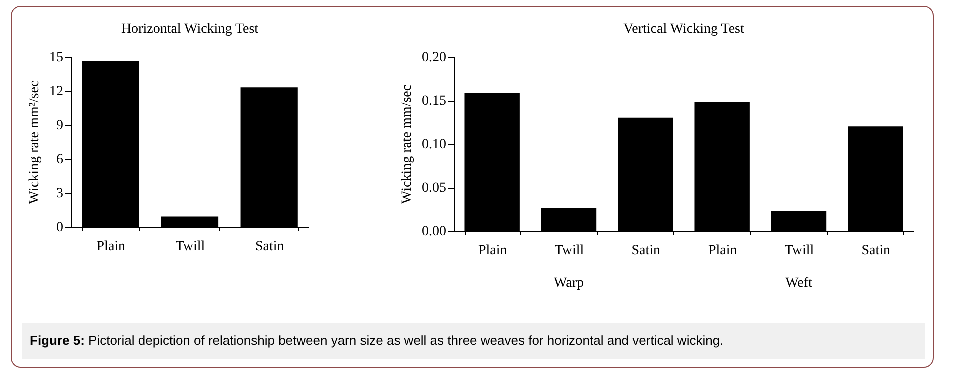 This screenshot has height=377, width=955. What do you see at coordinates (60, 194) in the screenshot?
I see `y-tick-label: 3` at bounding box center [60, 194].